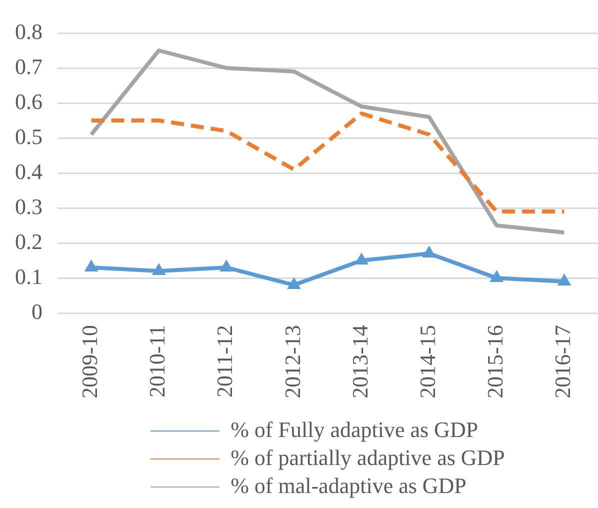 The height and width of the screenshot is (508, 598). I want to click on y-tick-label: 0.6, so click(28, 101).